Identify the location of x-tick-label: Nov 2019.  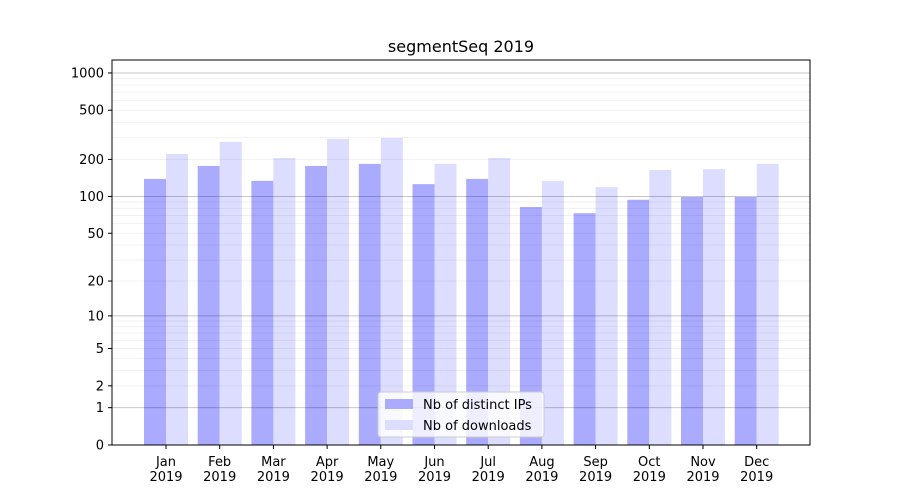
(702, 470).